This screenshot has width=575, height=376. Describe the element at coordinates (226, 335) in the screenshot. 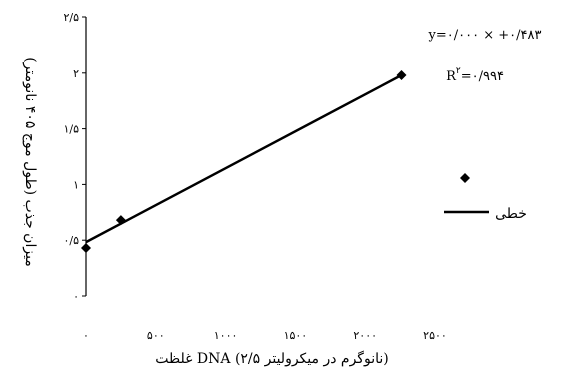

I see `x-tick-label: ۱۰۰۰` at that location.